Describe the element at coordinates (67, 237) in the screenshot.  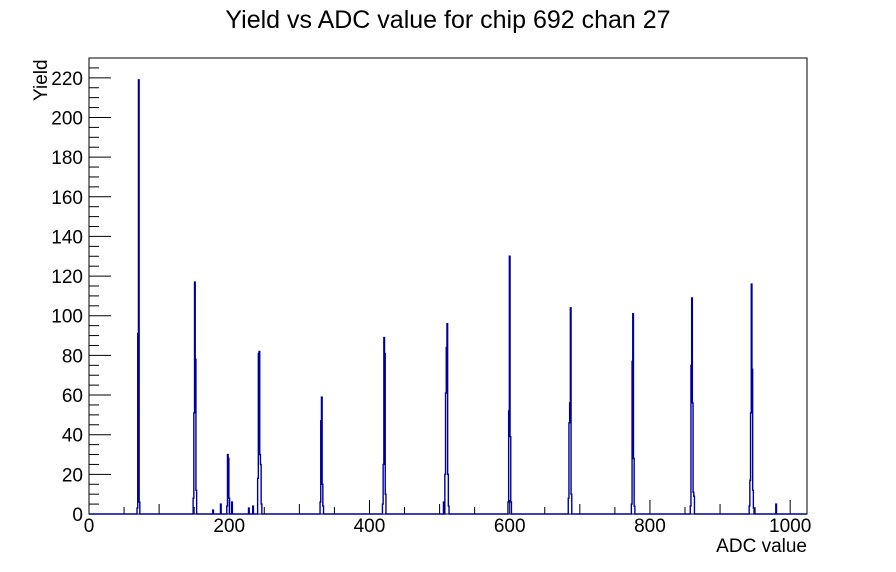
I see `svg-text: 140` at that location.